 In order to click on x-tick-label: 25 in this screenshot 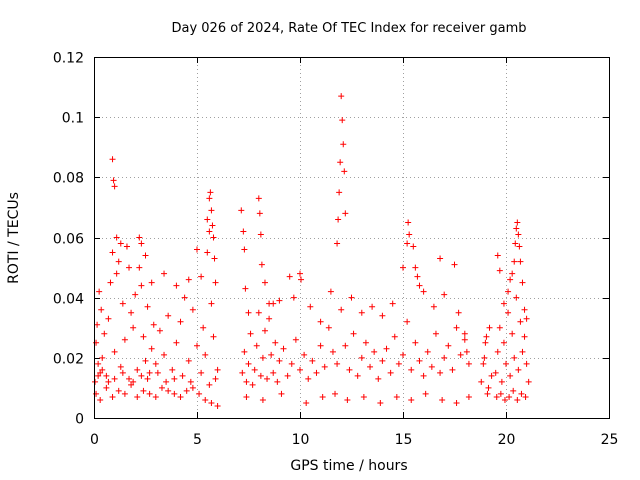, I will do `click(610, 440)`.